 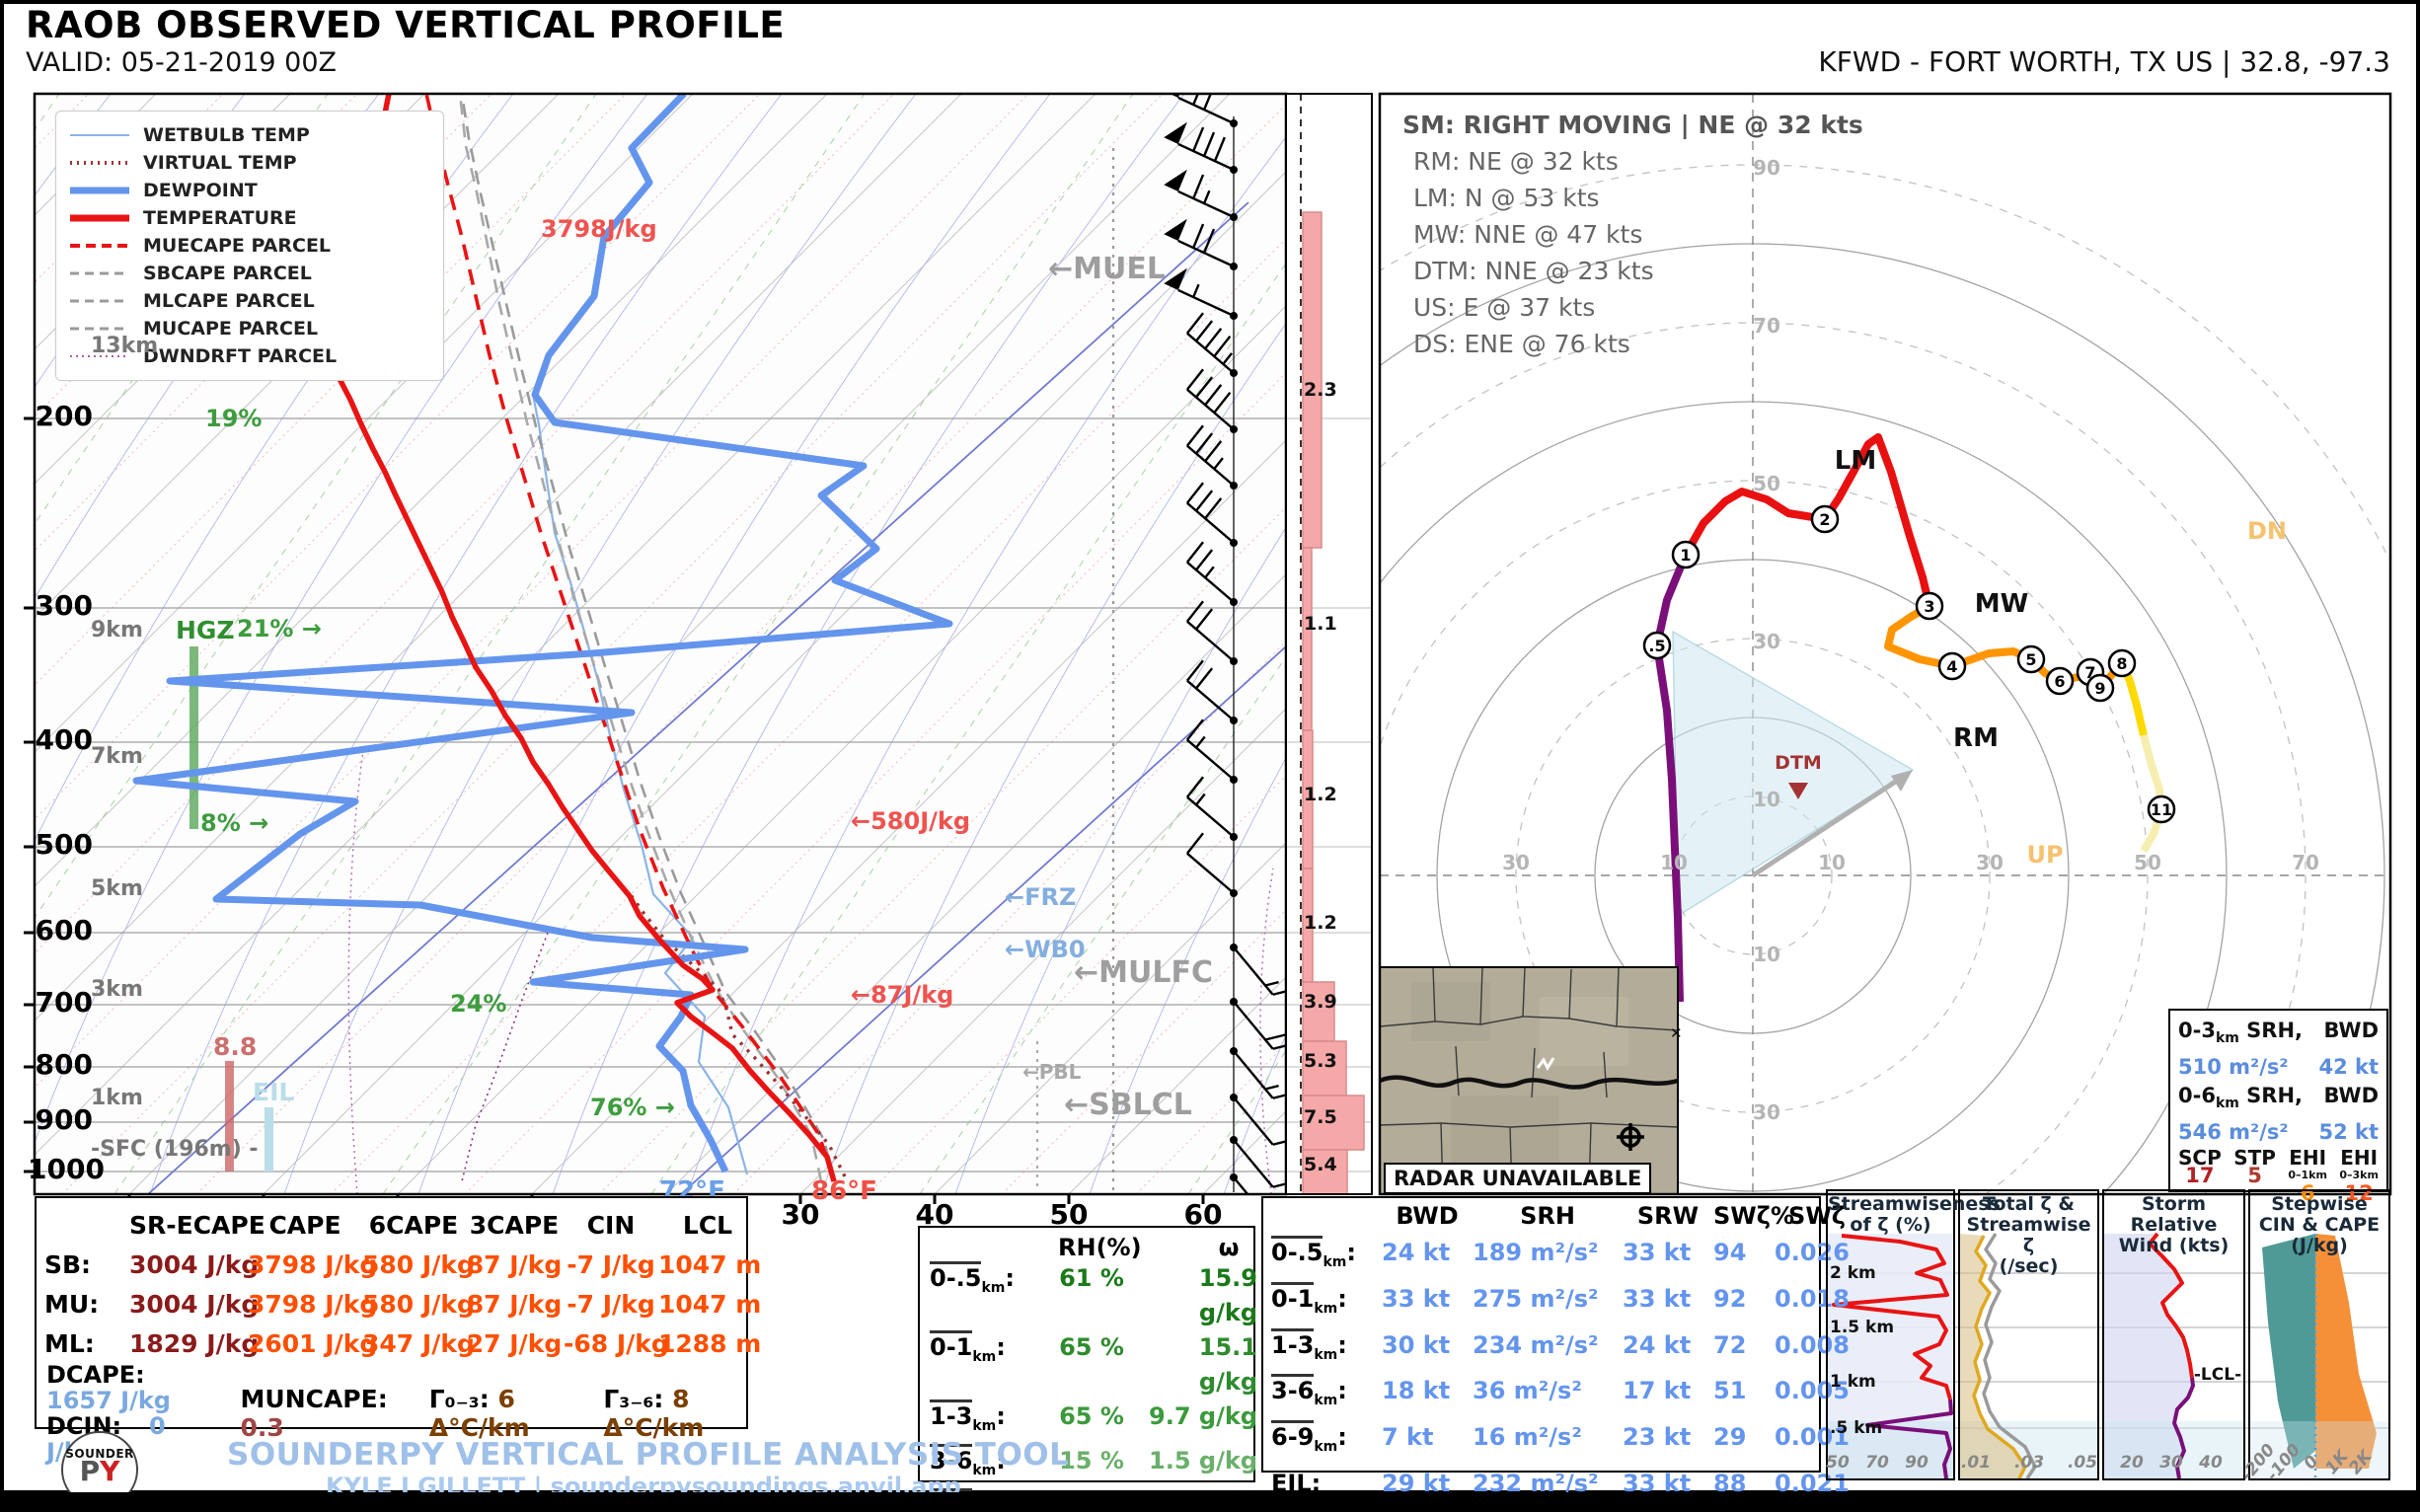 What do you see at coordinates (1143, 973) in the screenshot?
I see `annotation-mulfc: ←MULFC` at bounding box center [1143, 973].